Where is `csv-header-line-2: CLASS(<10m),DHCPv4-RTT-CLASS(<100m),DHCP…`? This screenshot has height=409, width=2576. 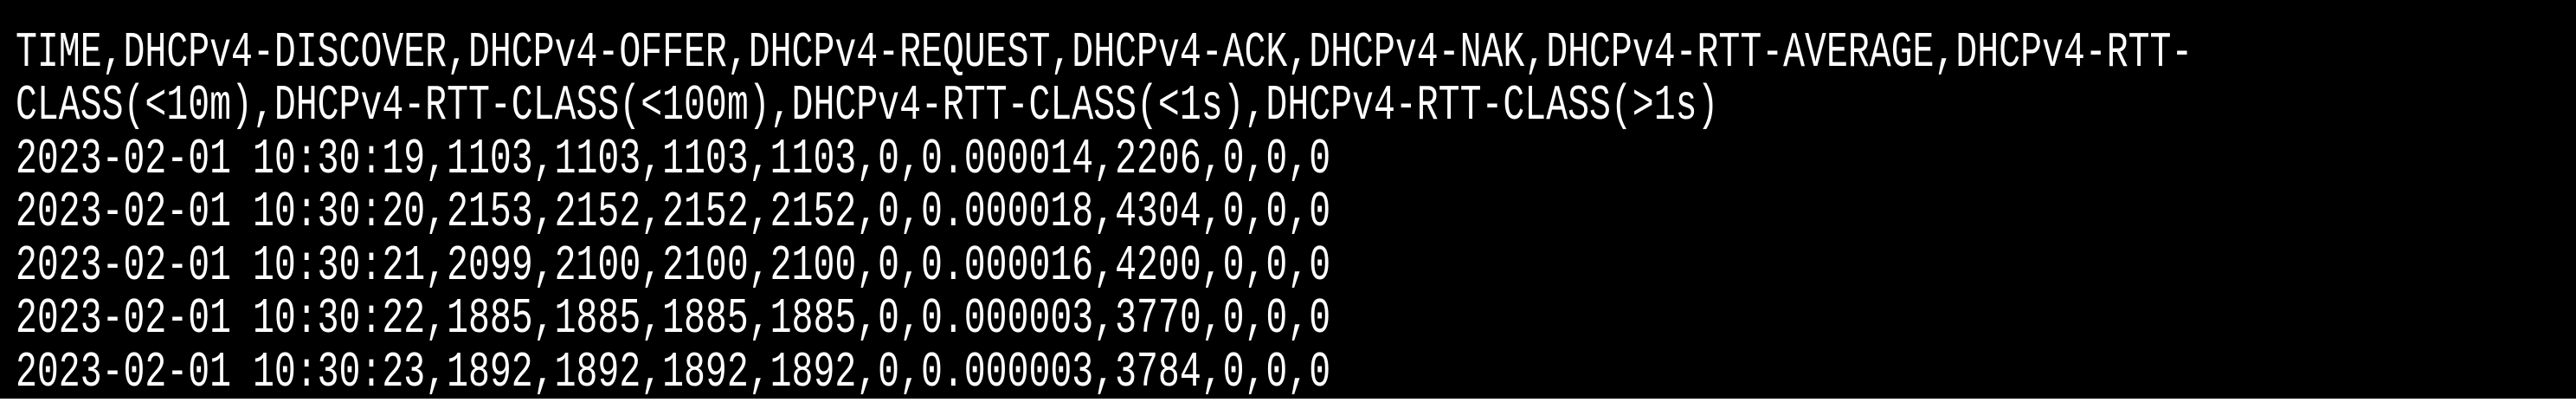
csv-header-line-2: CLASS(<10m),DHCPv4-RTT-CLASS(<100m),DHCP… is located at coordinates (867, 105).